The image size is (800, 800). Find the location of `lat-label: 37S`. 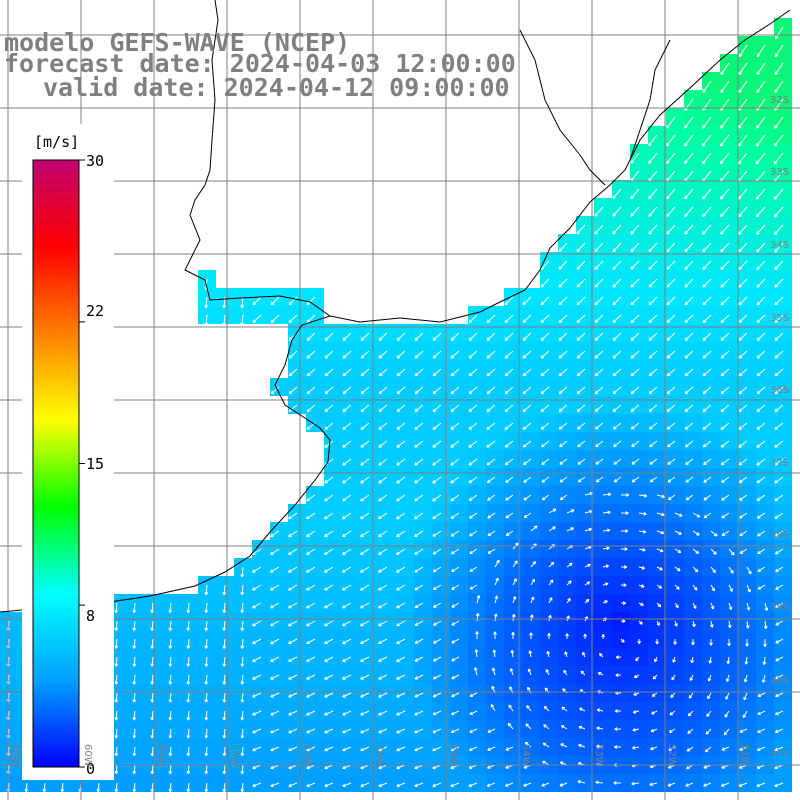

lat-label: 37S is located at coordinates (780, 463).